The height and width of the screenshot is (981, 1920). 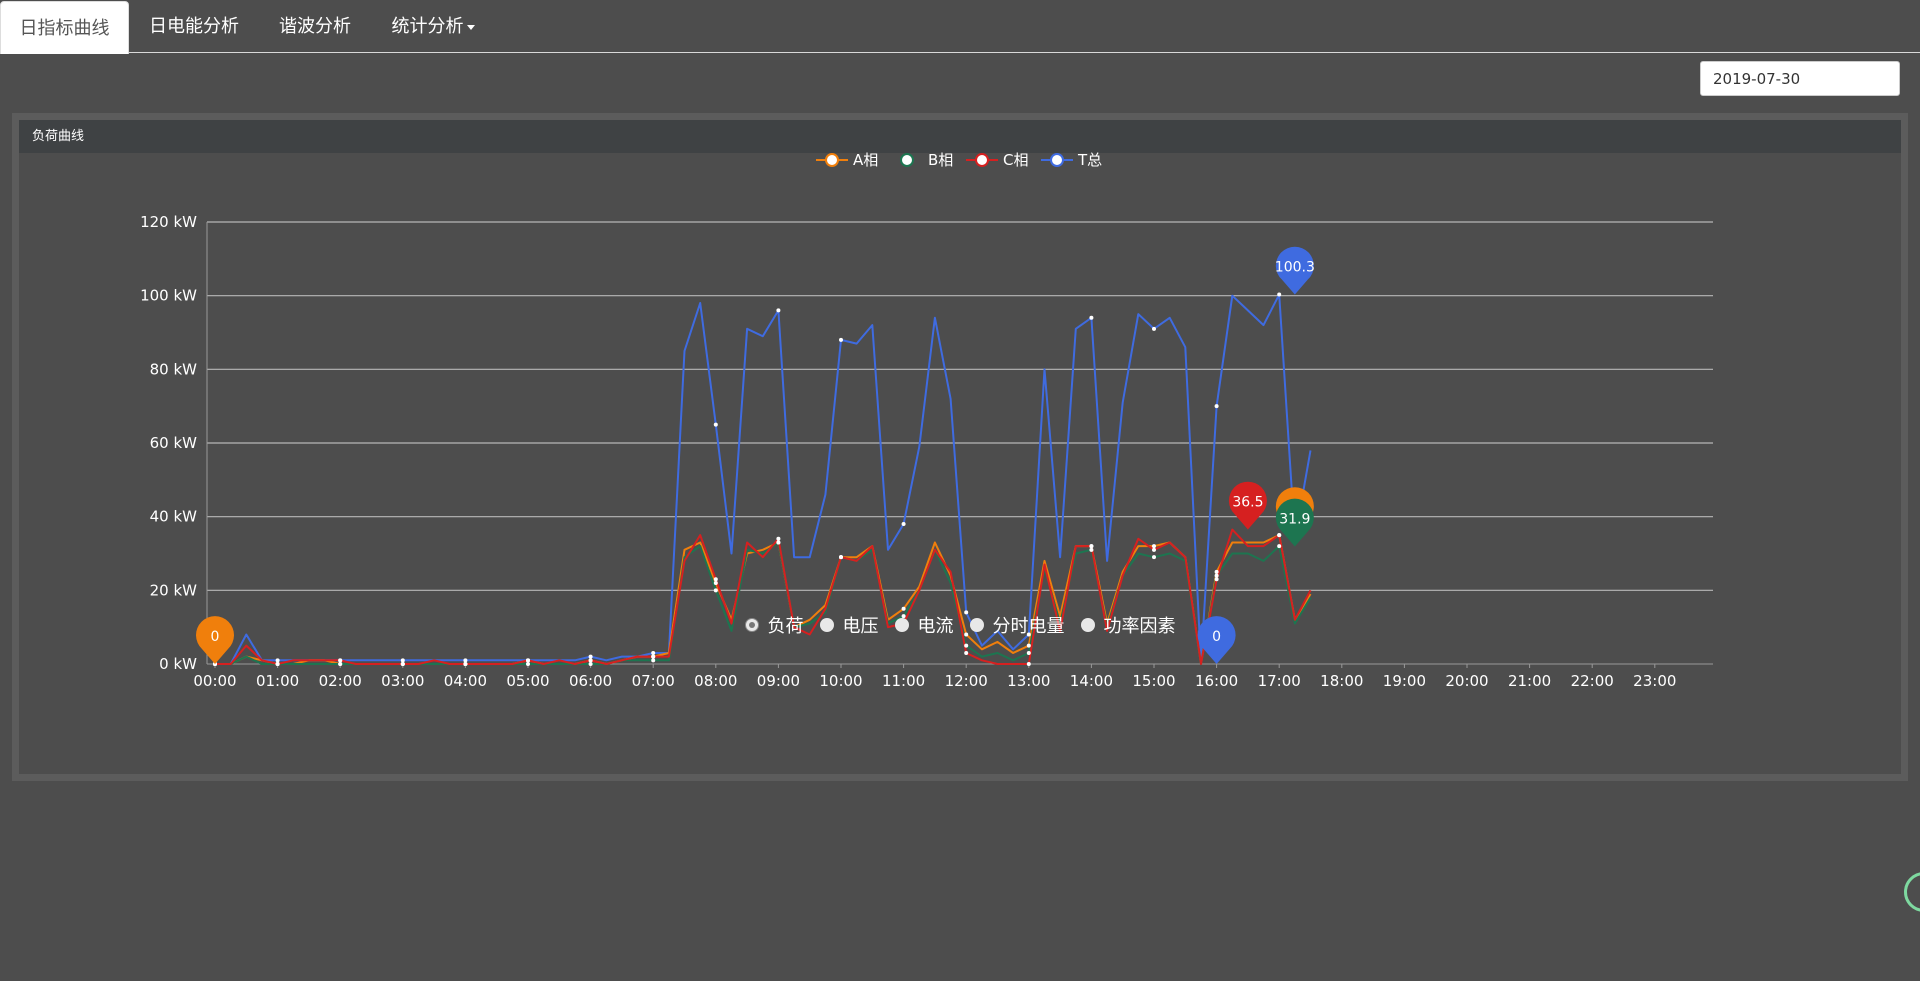 What do you see at coordinates (1139, 626) in the screenshot?
I see `radio-label: 功率因素` at bounding box center [1139, 626].